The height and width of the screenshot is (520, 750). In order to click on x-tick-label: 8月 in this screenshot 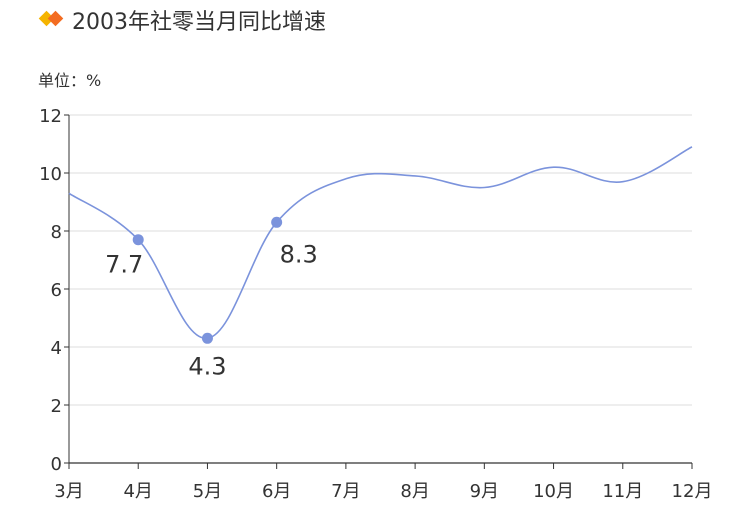, I will do `click(414, 491)`.